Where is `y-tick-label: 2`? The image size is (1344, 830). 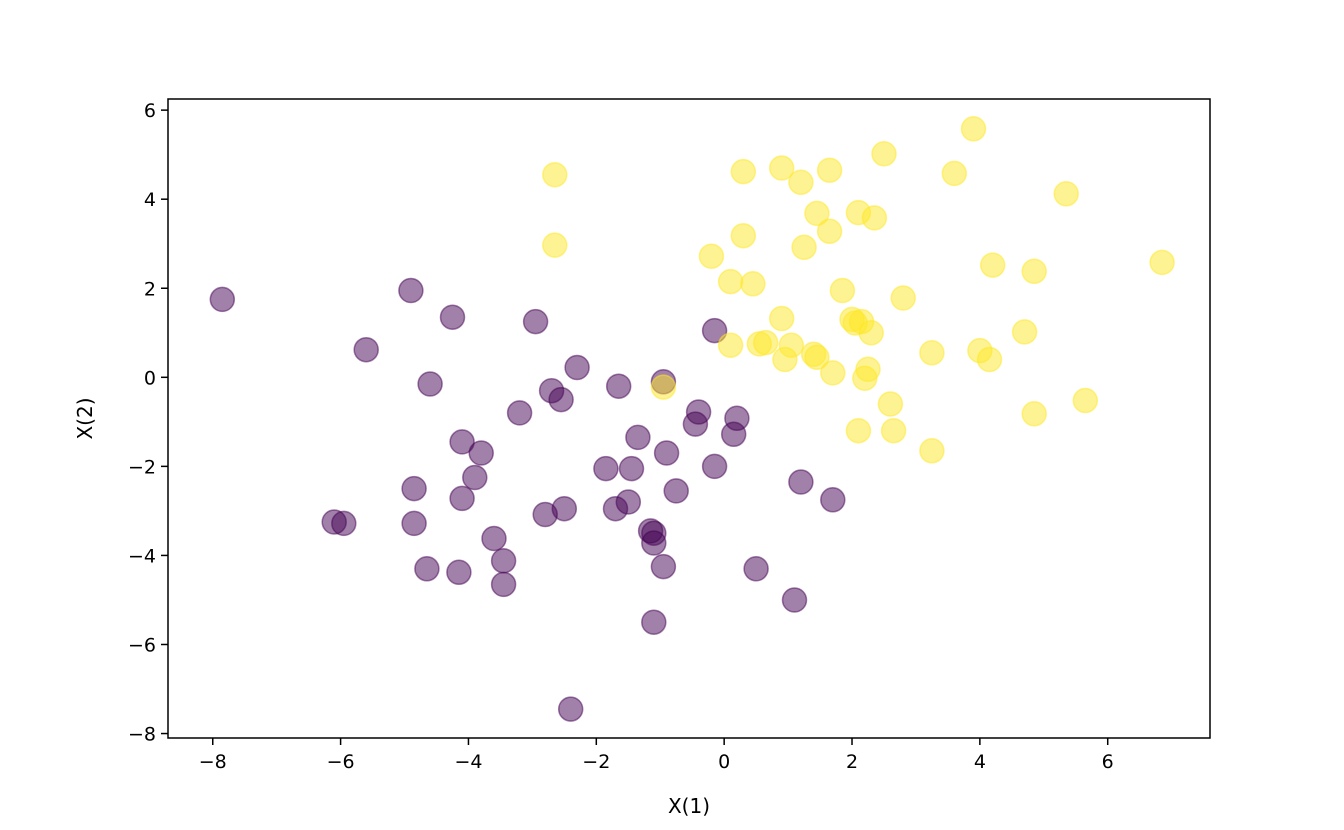
y-tick-label: 2 is located at coordinates (150, 289).